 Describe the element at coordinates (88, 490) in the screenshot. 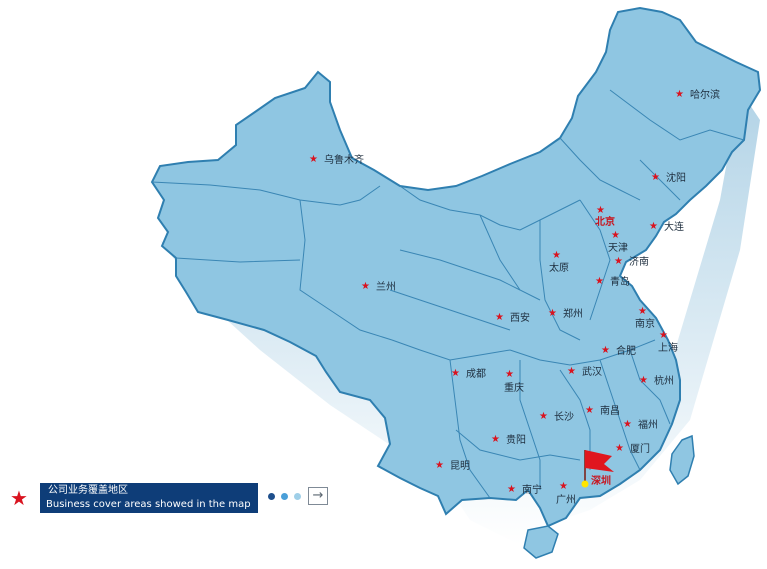

I see `legend-title-cn: 公司业务覆盖地区` at that location.